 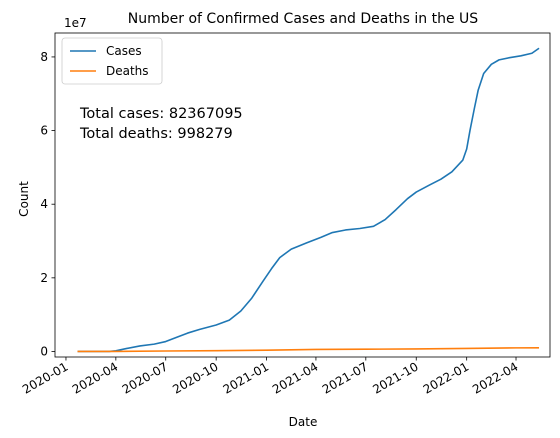 What do you see at coordinates (303, 422) in the screenshot?
I see `x-axis-title: Date` at bounding box center [303, 422].